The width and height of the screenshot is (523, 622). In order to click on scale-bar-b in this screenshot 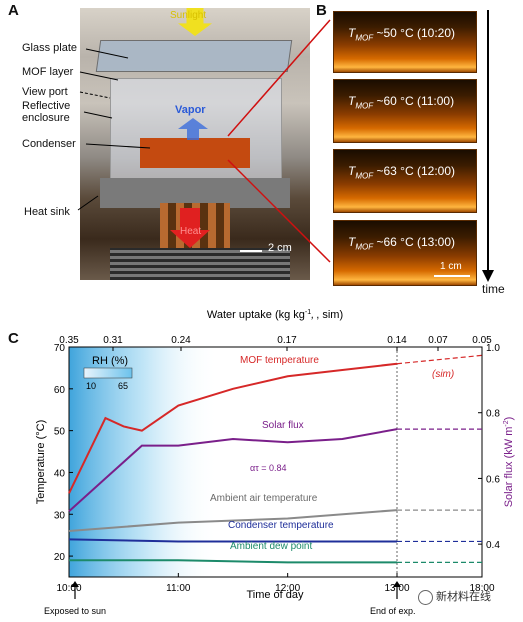, I will do `click(452, 276)`.